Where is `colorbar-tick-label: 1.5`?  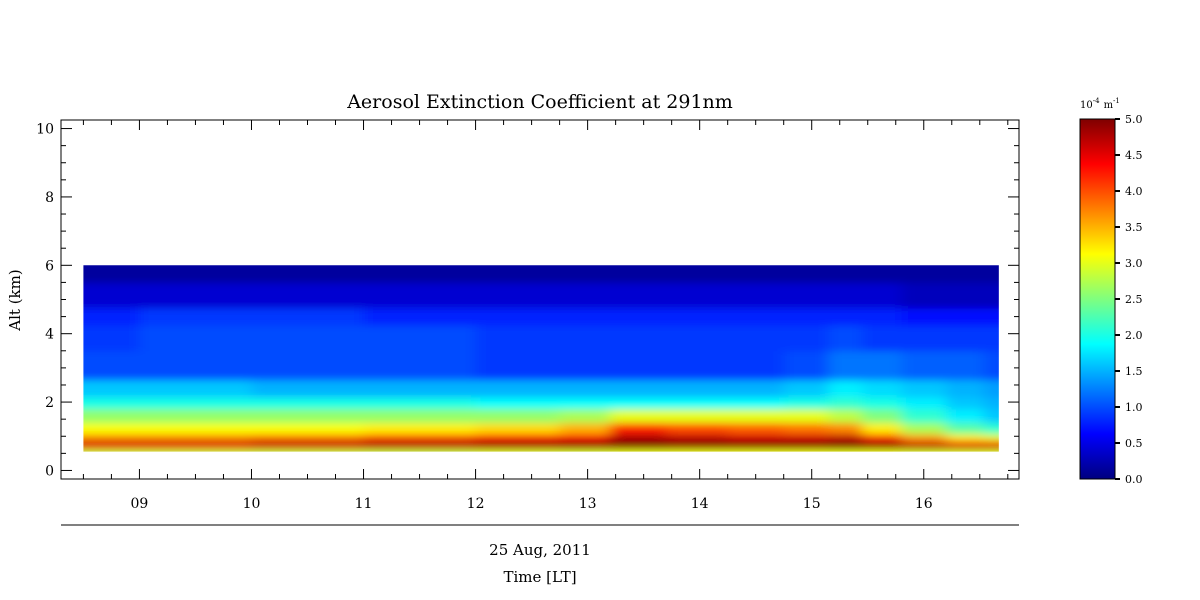 colorbar-tick-label: 1.5 is located at coordinates (1134, 371).